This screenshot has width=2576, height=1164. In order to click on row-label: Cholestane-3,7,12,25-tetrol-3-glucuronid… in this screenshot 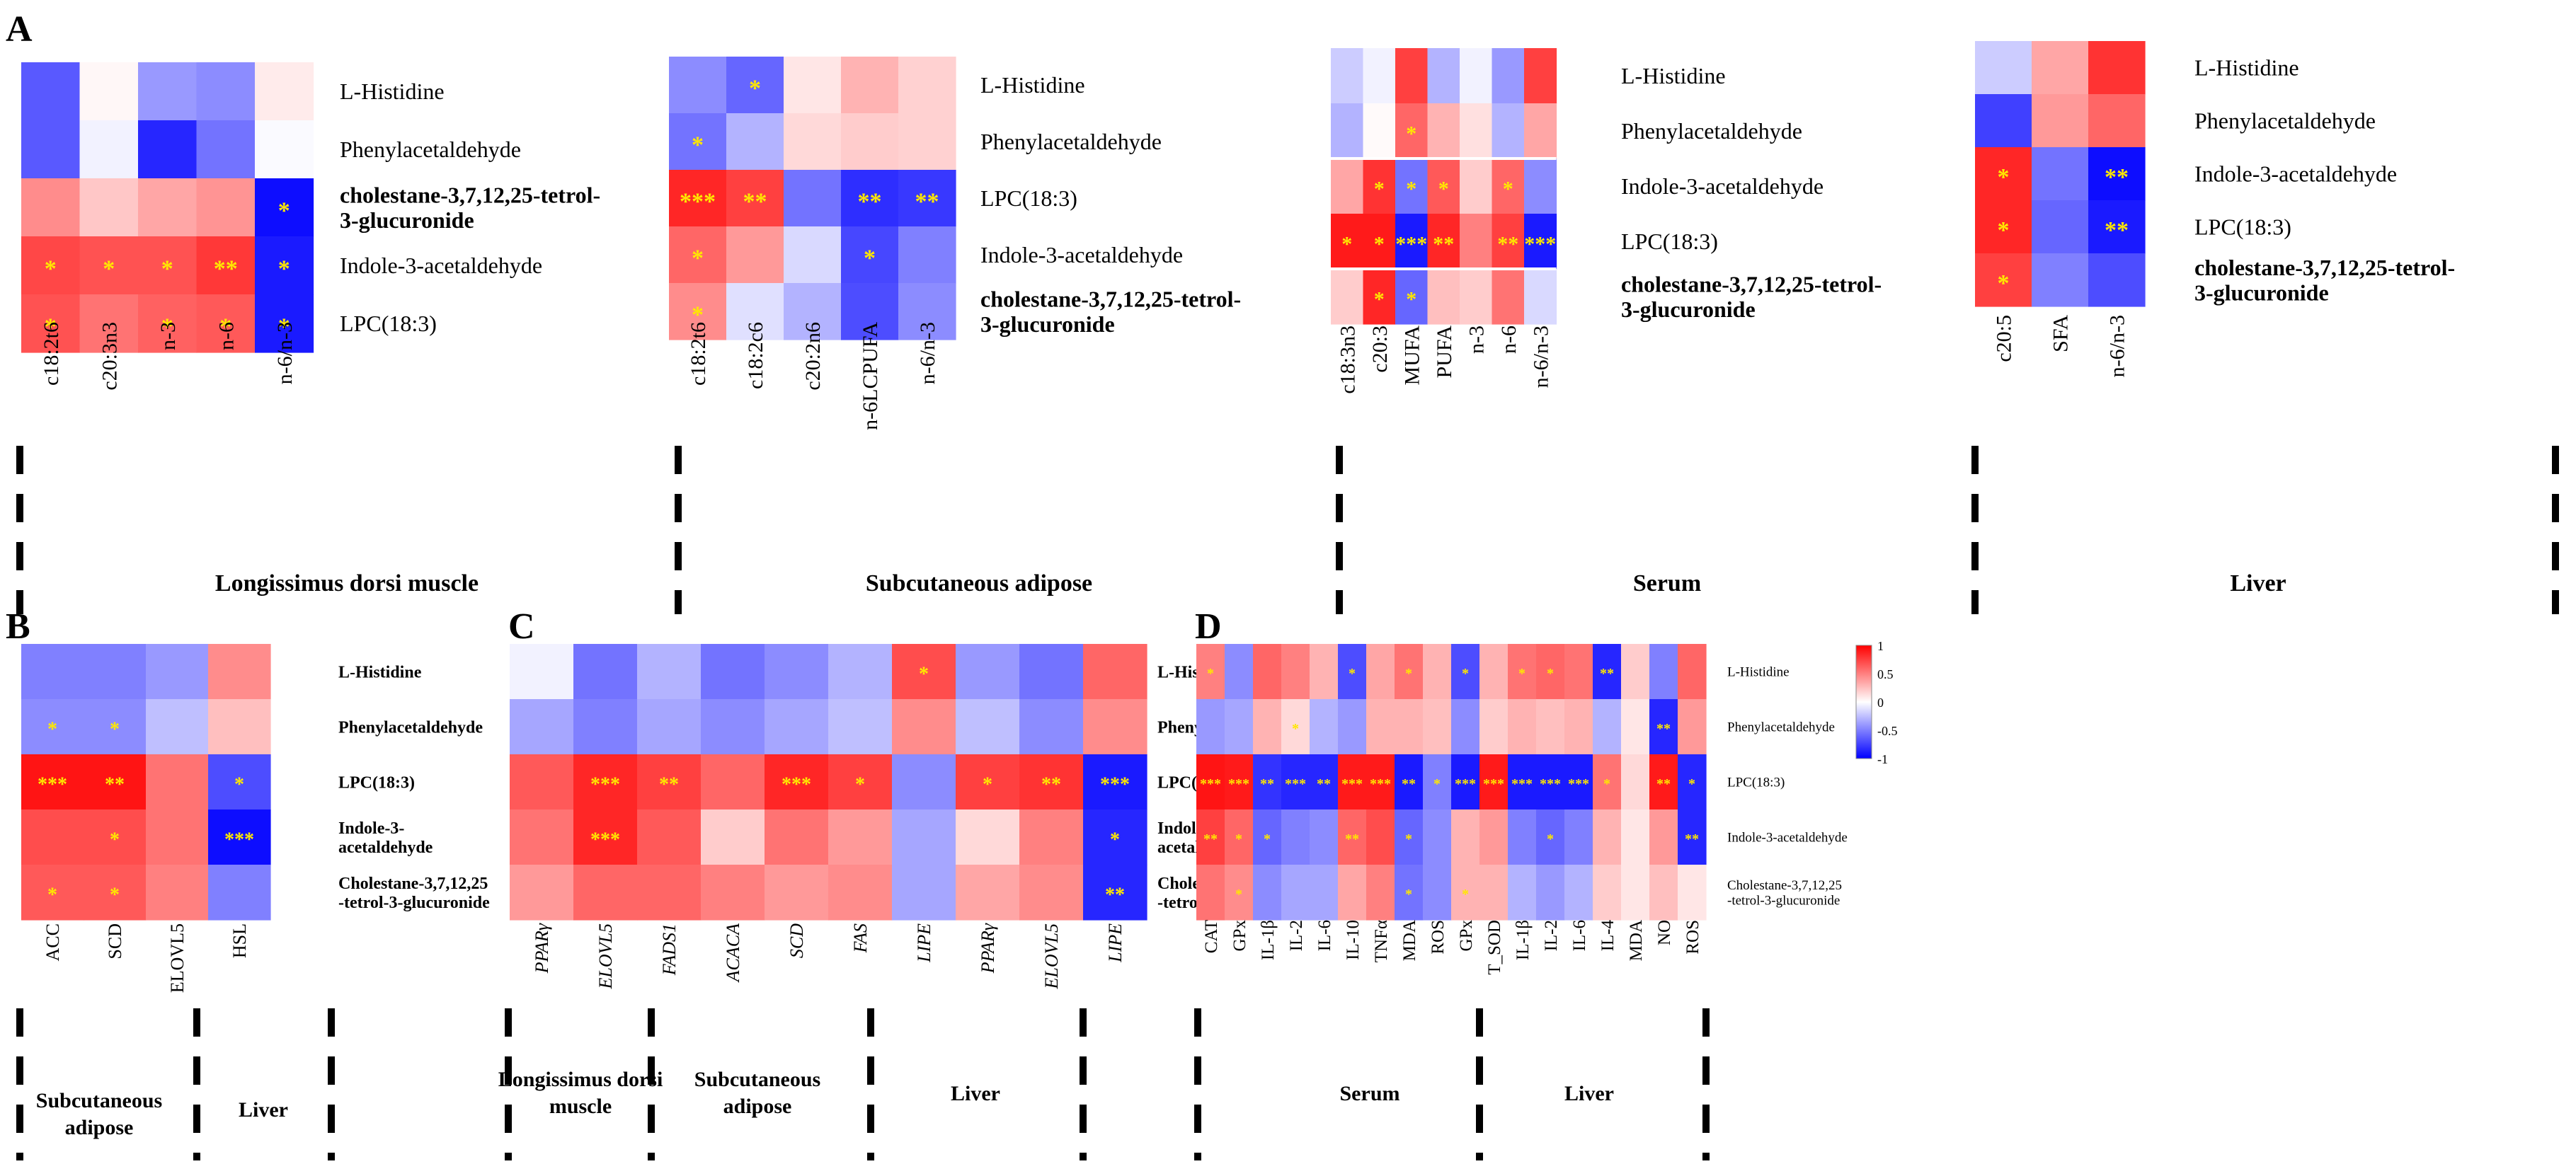, I will do `click(414, 894)`.